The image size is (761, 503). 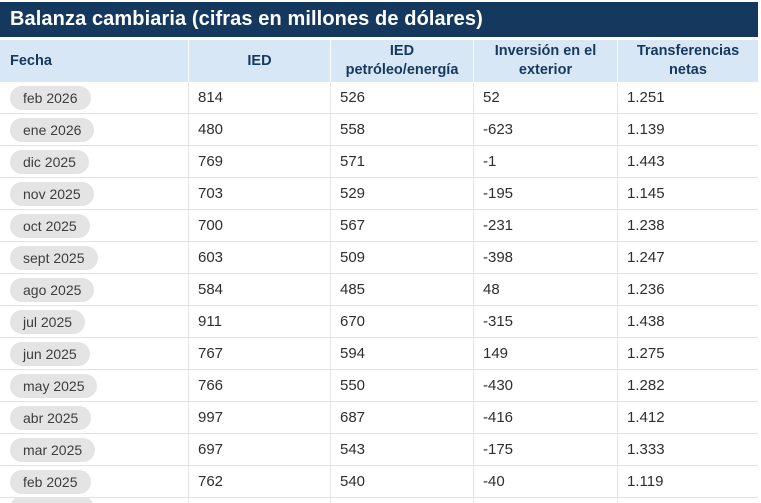 I want to click on cell-inversion-en-el-exterior: -315, so click(x=545, y=321).